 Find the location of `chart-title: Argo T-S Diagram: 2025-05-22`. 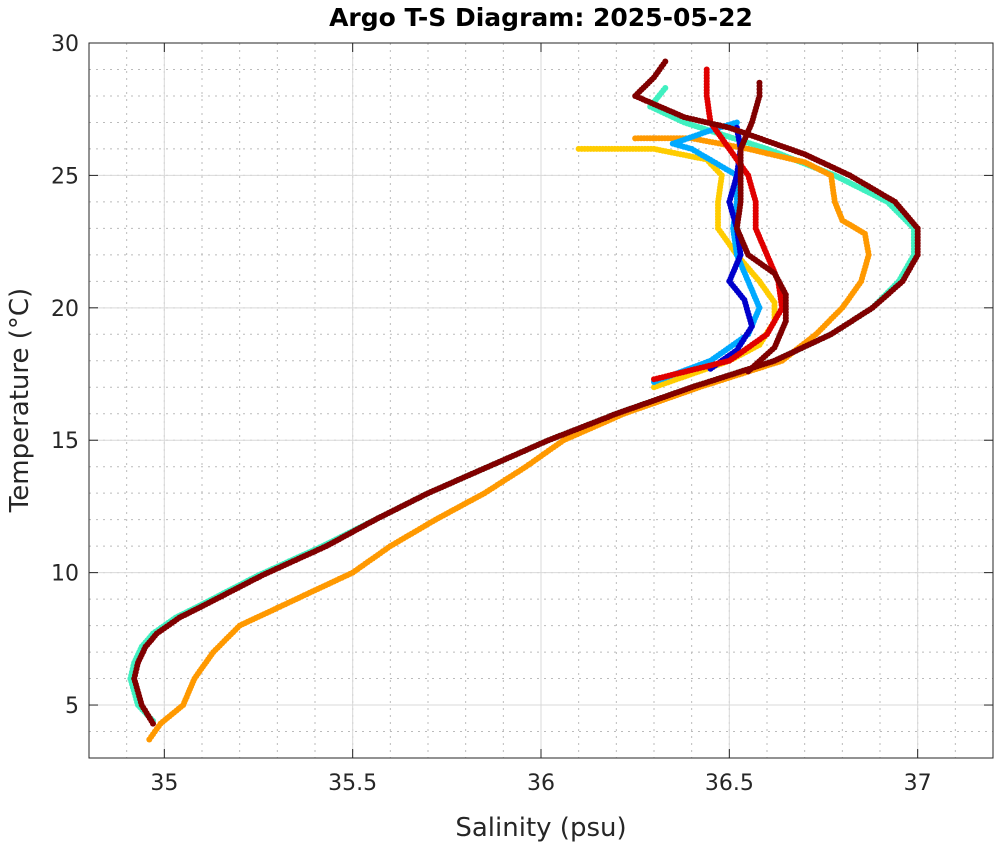

chart-title: Argo T-S Diagram: 2025-05-22 is located at coordinates (541, 17).